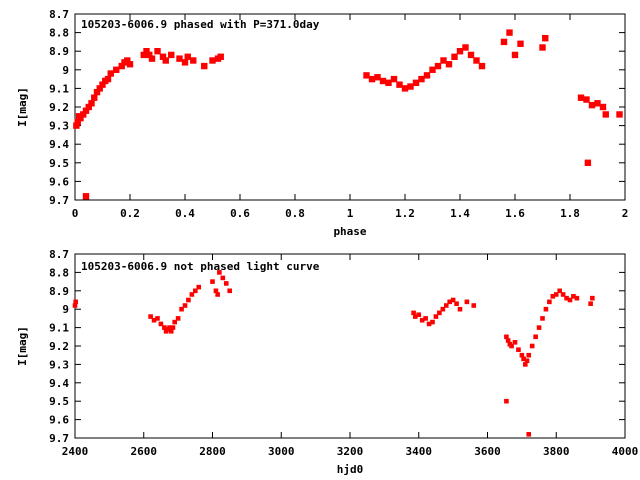 The height and width of the screenshot is (480, 640). I want to click on x-tick-label: 1, so click(350, 213).